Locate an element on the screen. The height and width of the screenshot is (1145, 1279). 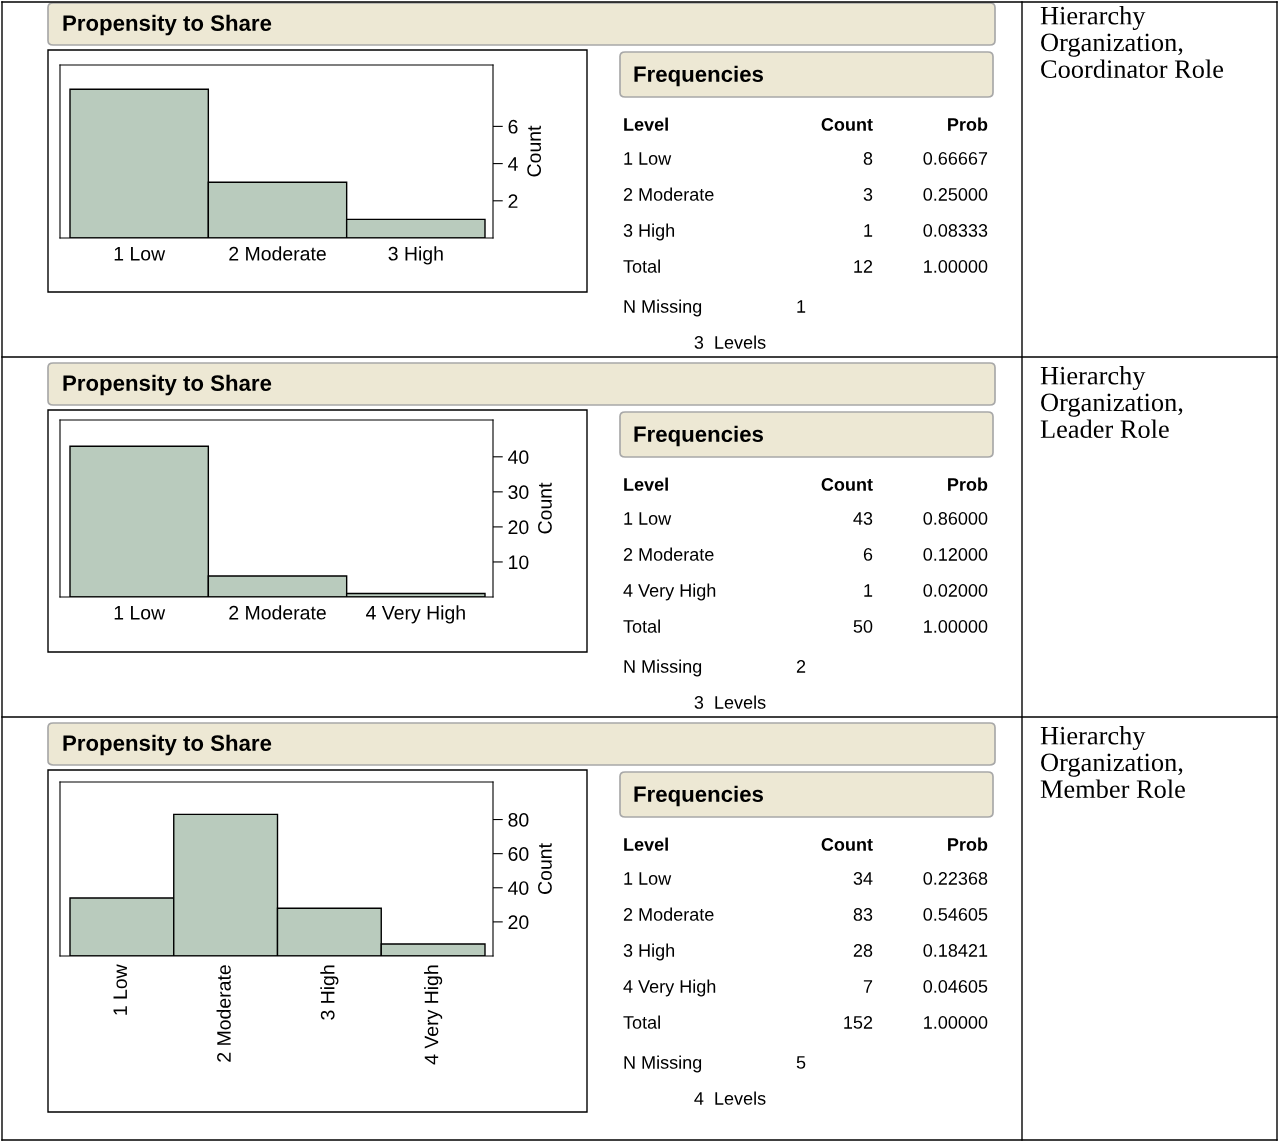
category-label: 4 Very High is located at coordinates (669, 592).